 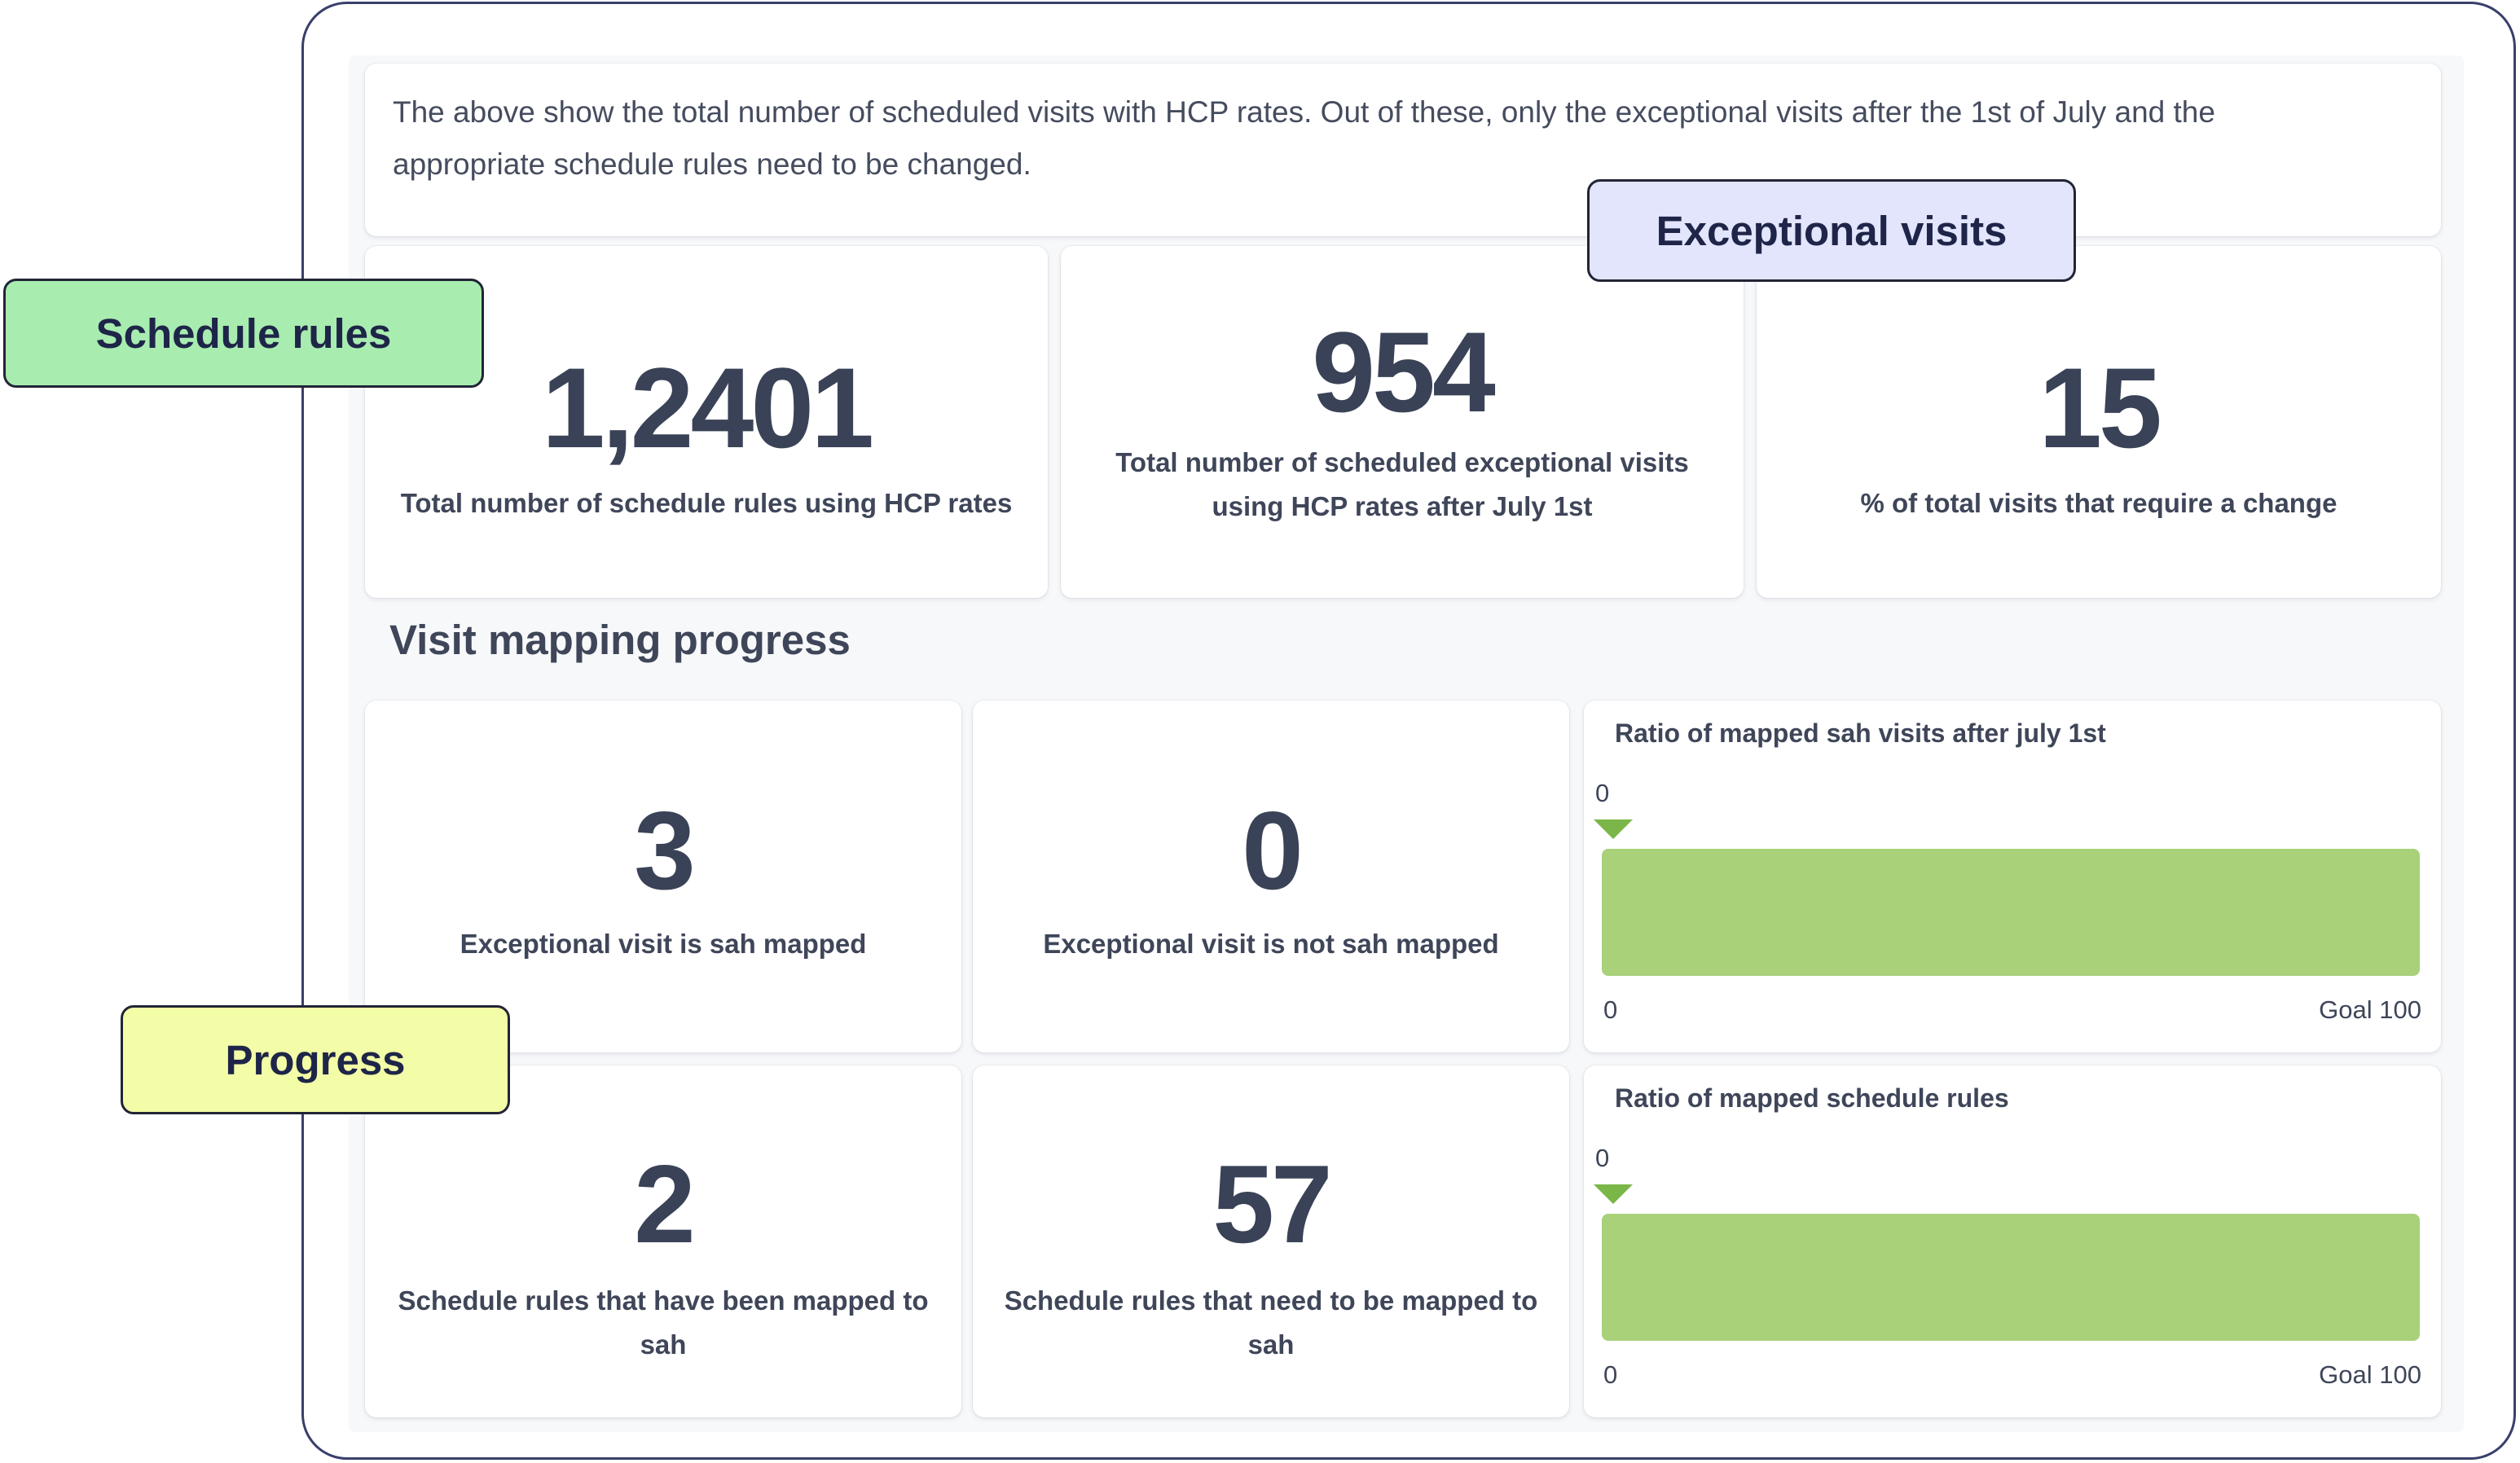 I want to click on callout-schedule-rules: Schedule rules, so click(x=243, y=333).